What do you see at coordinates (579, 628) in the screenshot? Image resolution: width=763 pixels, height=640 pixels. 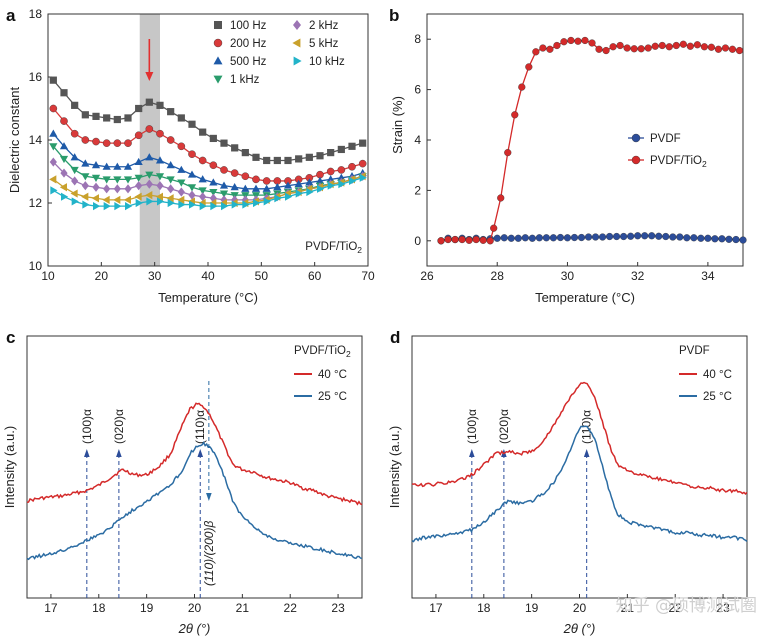 I see `d-x-axis-label: 2θ (°)` at bounding box center [579, 628].